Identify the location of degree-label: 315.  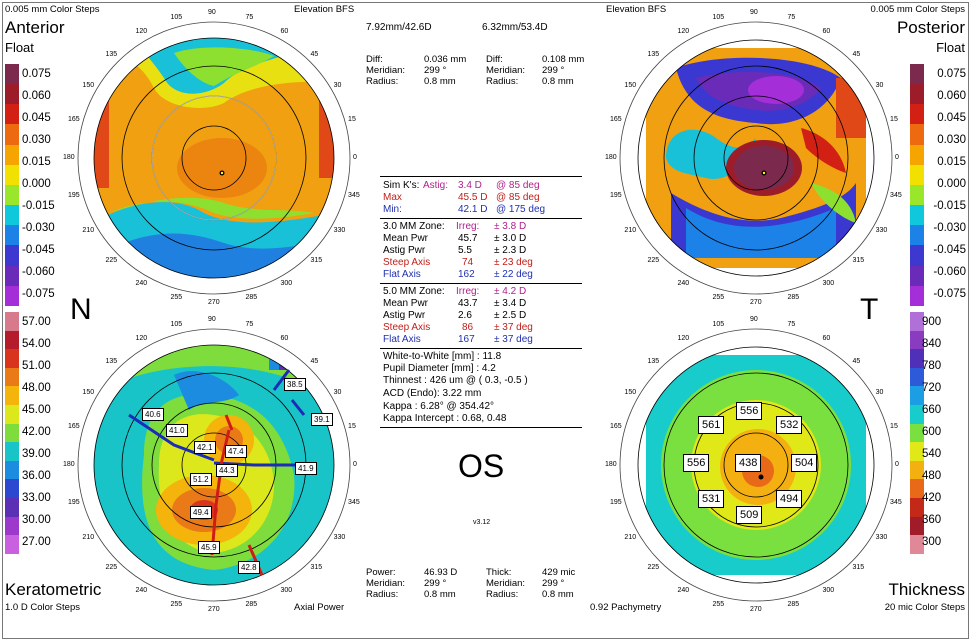
(858, 260).